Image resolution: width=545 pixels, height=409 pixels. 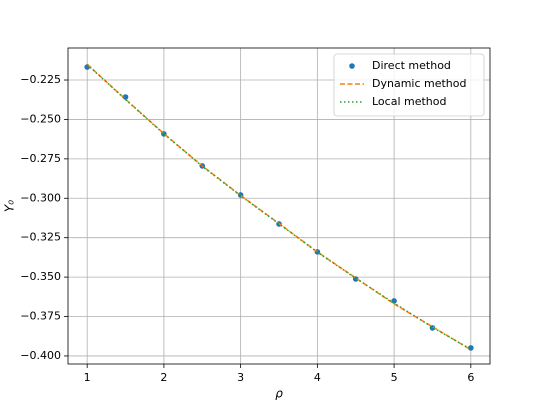 What do you see at coordinates (40, 158) in the screenshot?
I see `y-tick-label: −0.275` at bounding box center [40, 158].